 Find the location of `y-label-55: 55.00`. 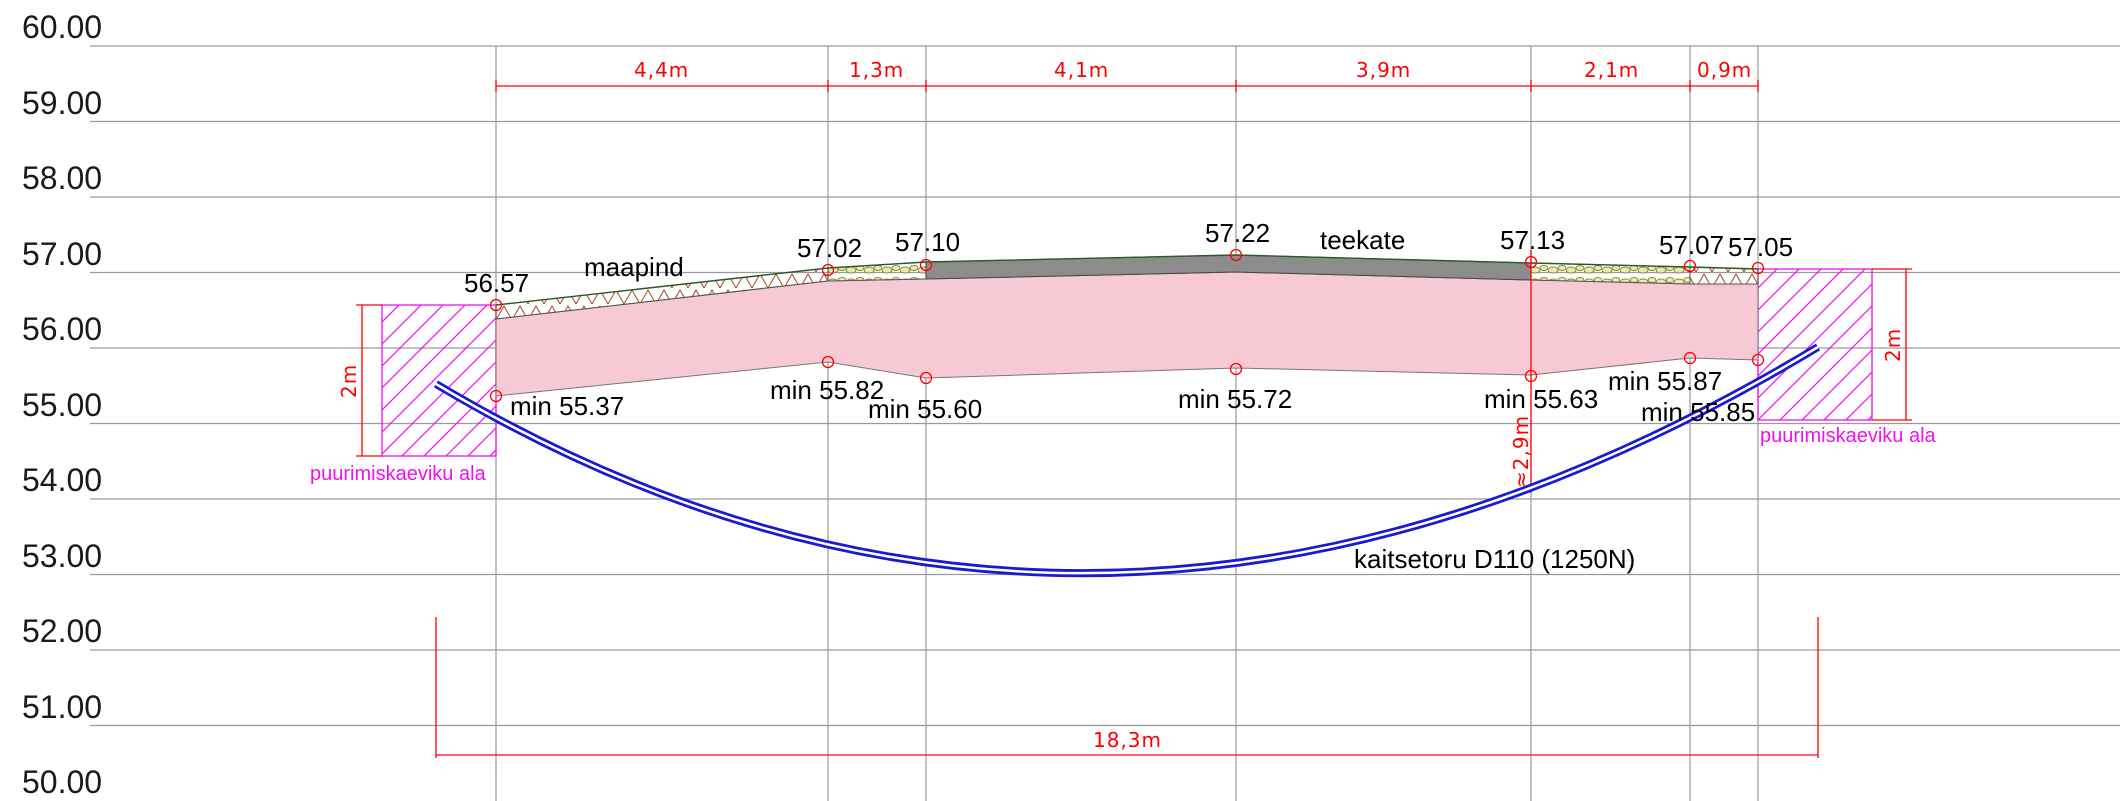

y-label-55: 55.00 is located at coordinates (62, 405).